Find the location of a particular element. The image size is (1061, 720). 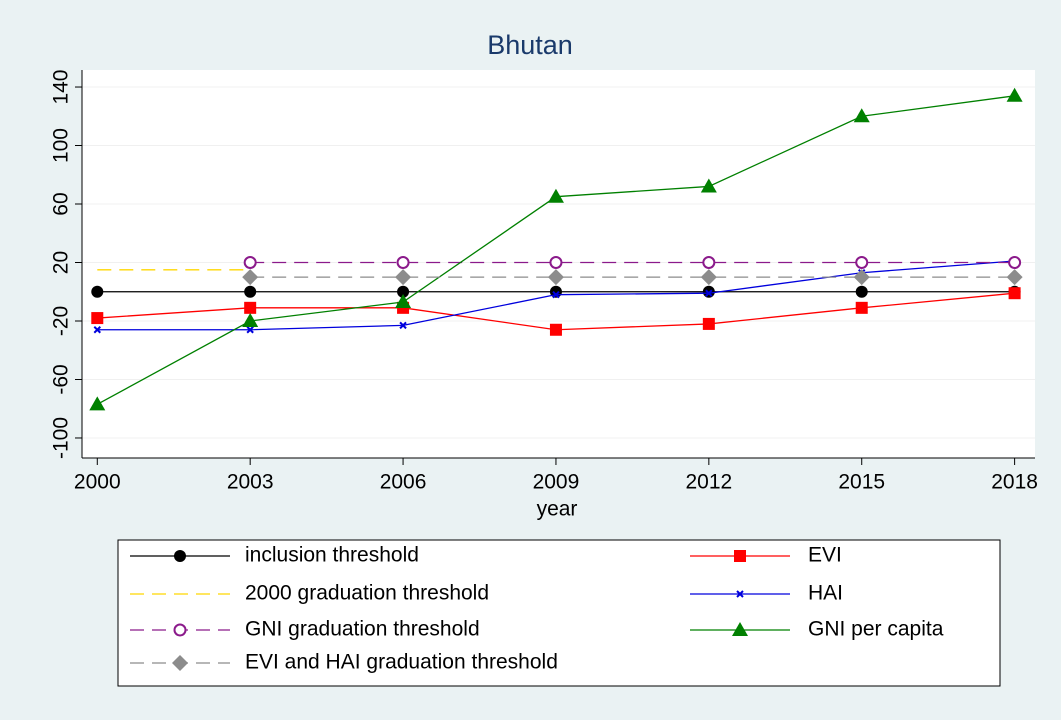

x-tick-label: 2009 is located at coordinates (556, 482).